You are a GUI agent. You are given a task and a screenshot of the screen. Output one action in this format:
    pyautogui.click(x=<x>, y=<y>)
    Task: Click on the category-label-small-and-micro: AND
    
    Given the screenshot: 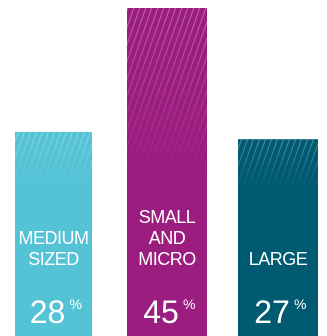 What is the action you would take?
    pyautogui.click(x=167, y=238)
    